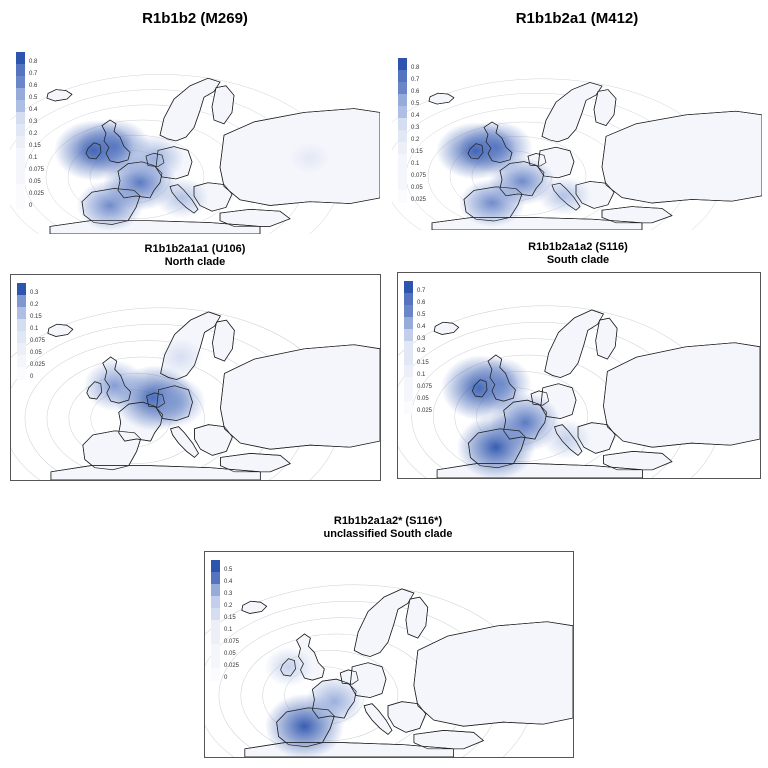 This screenshot has height=768, width=768. Describe the element at coordinates (33, 62) in the screenshot. I see `legend-label: 0.8` at that location.